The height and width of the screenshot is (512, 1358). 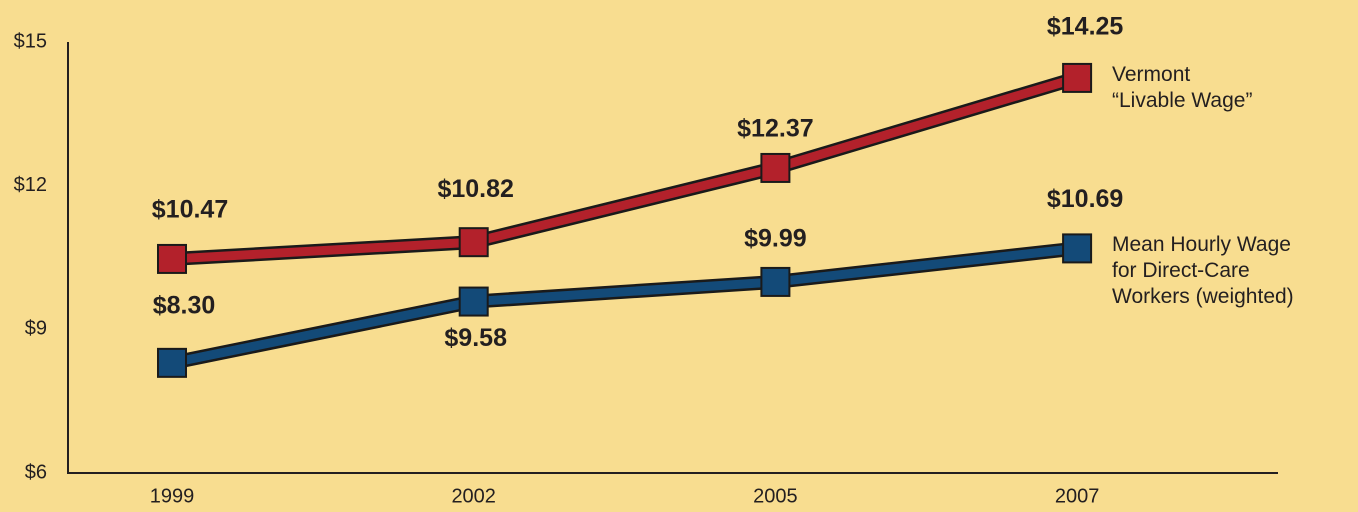 I want to click on x-tick-label: 2007, so click(x=1077, y=496).